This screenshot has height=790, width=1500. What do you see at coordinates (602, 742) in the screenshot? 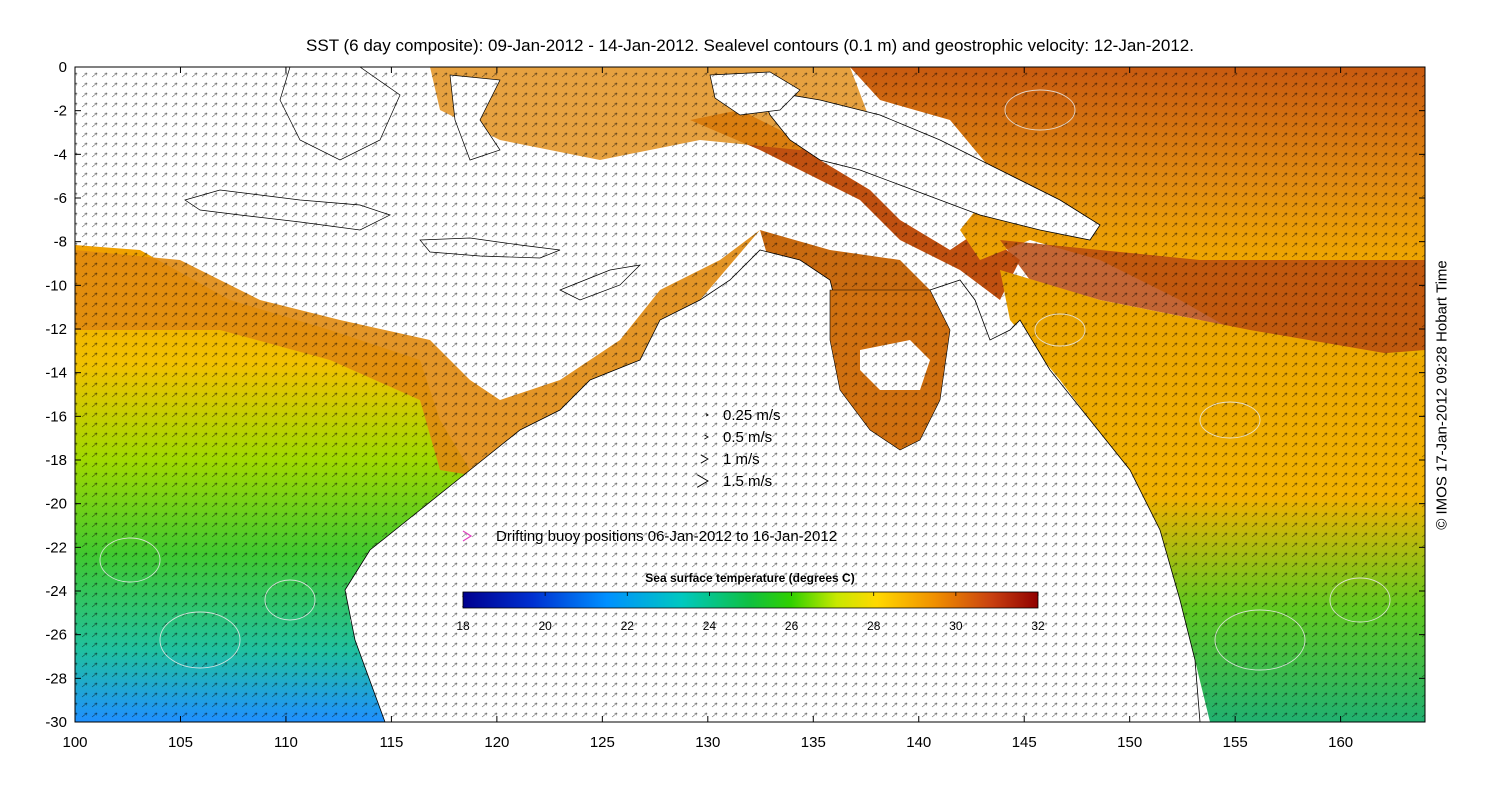
I see `x-tick-label: 125` at bounding box center [602, 742].